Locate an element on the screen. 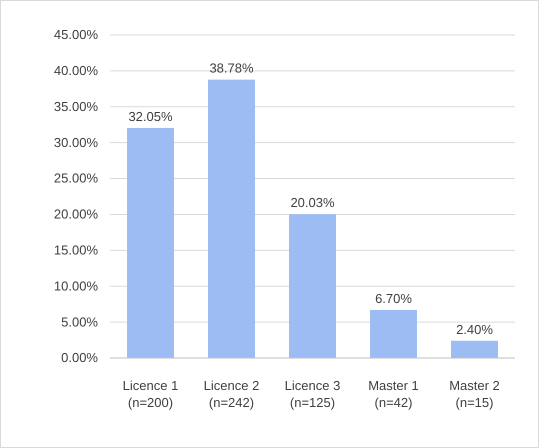  data-label: 38.78% is located at coordinates (231, 68).